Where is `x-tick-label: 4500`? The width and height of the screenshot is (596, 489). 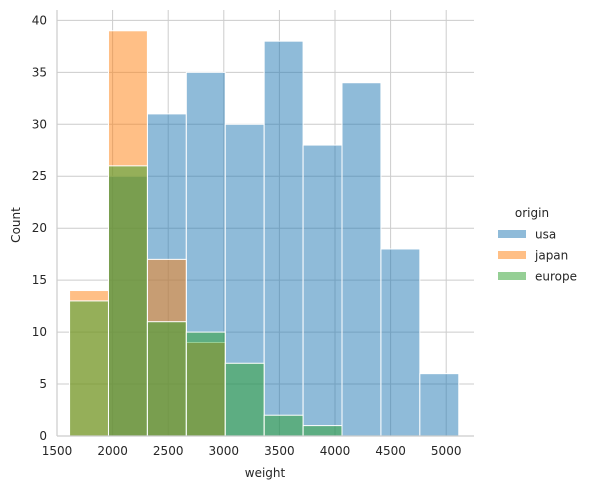 x-tick-label: 4500 is located at coordinates (390, 451).